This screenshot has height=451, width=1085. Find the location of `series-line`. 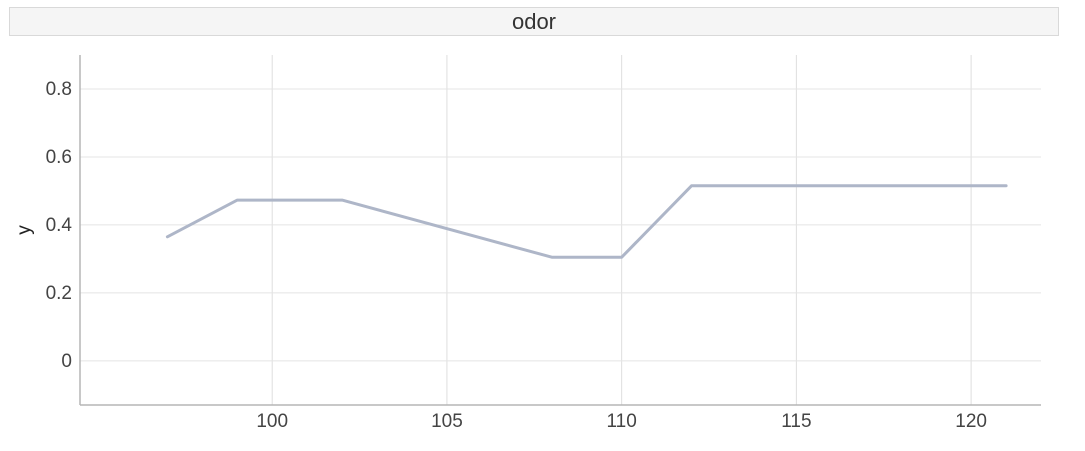

series-line is located at coordinates (586, 221).